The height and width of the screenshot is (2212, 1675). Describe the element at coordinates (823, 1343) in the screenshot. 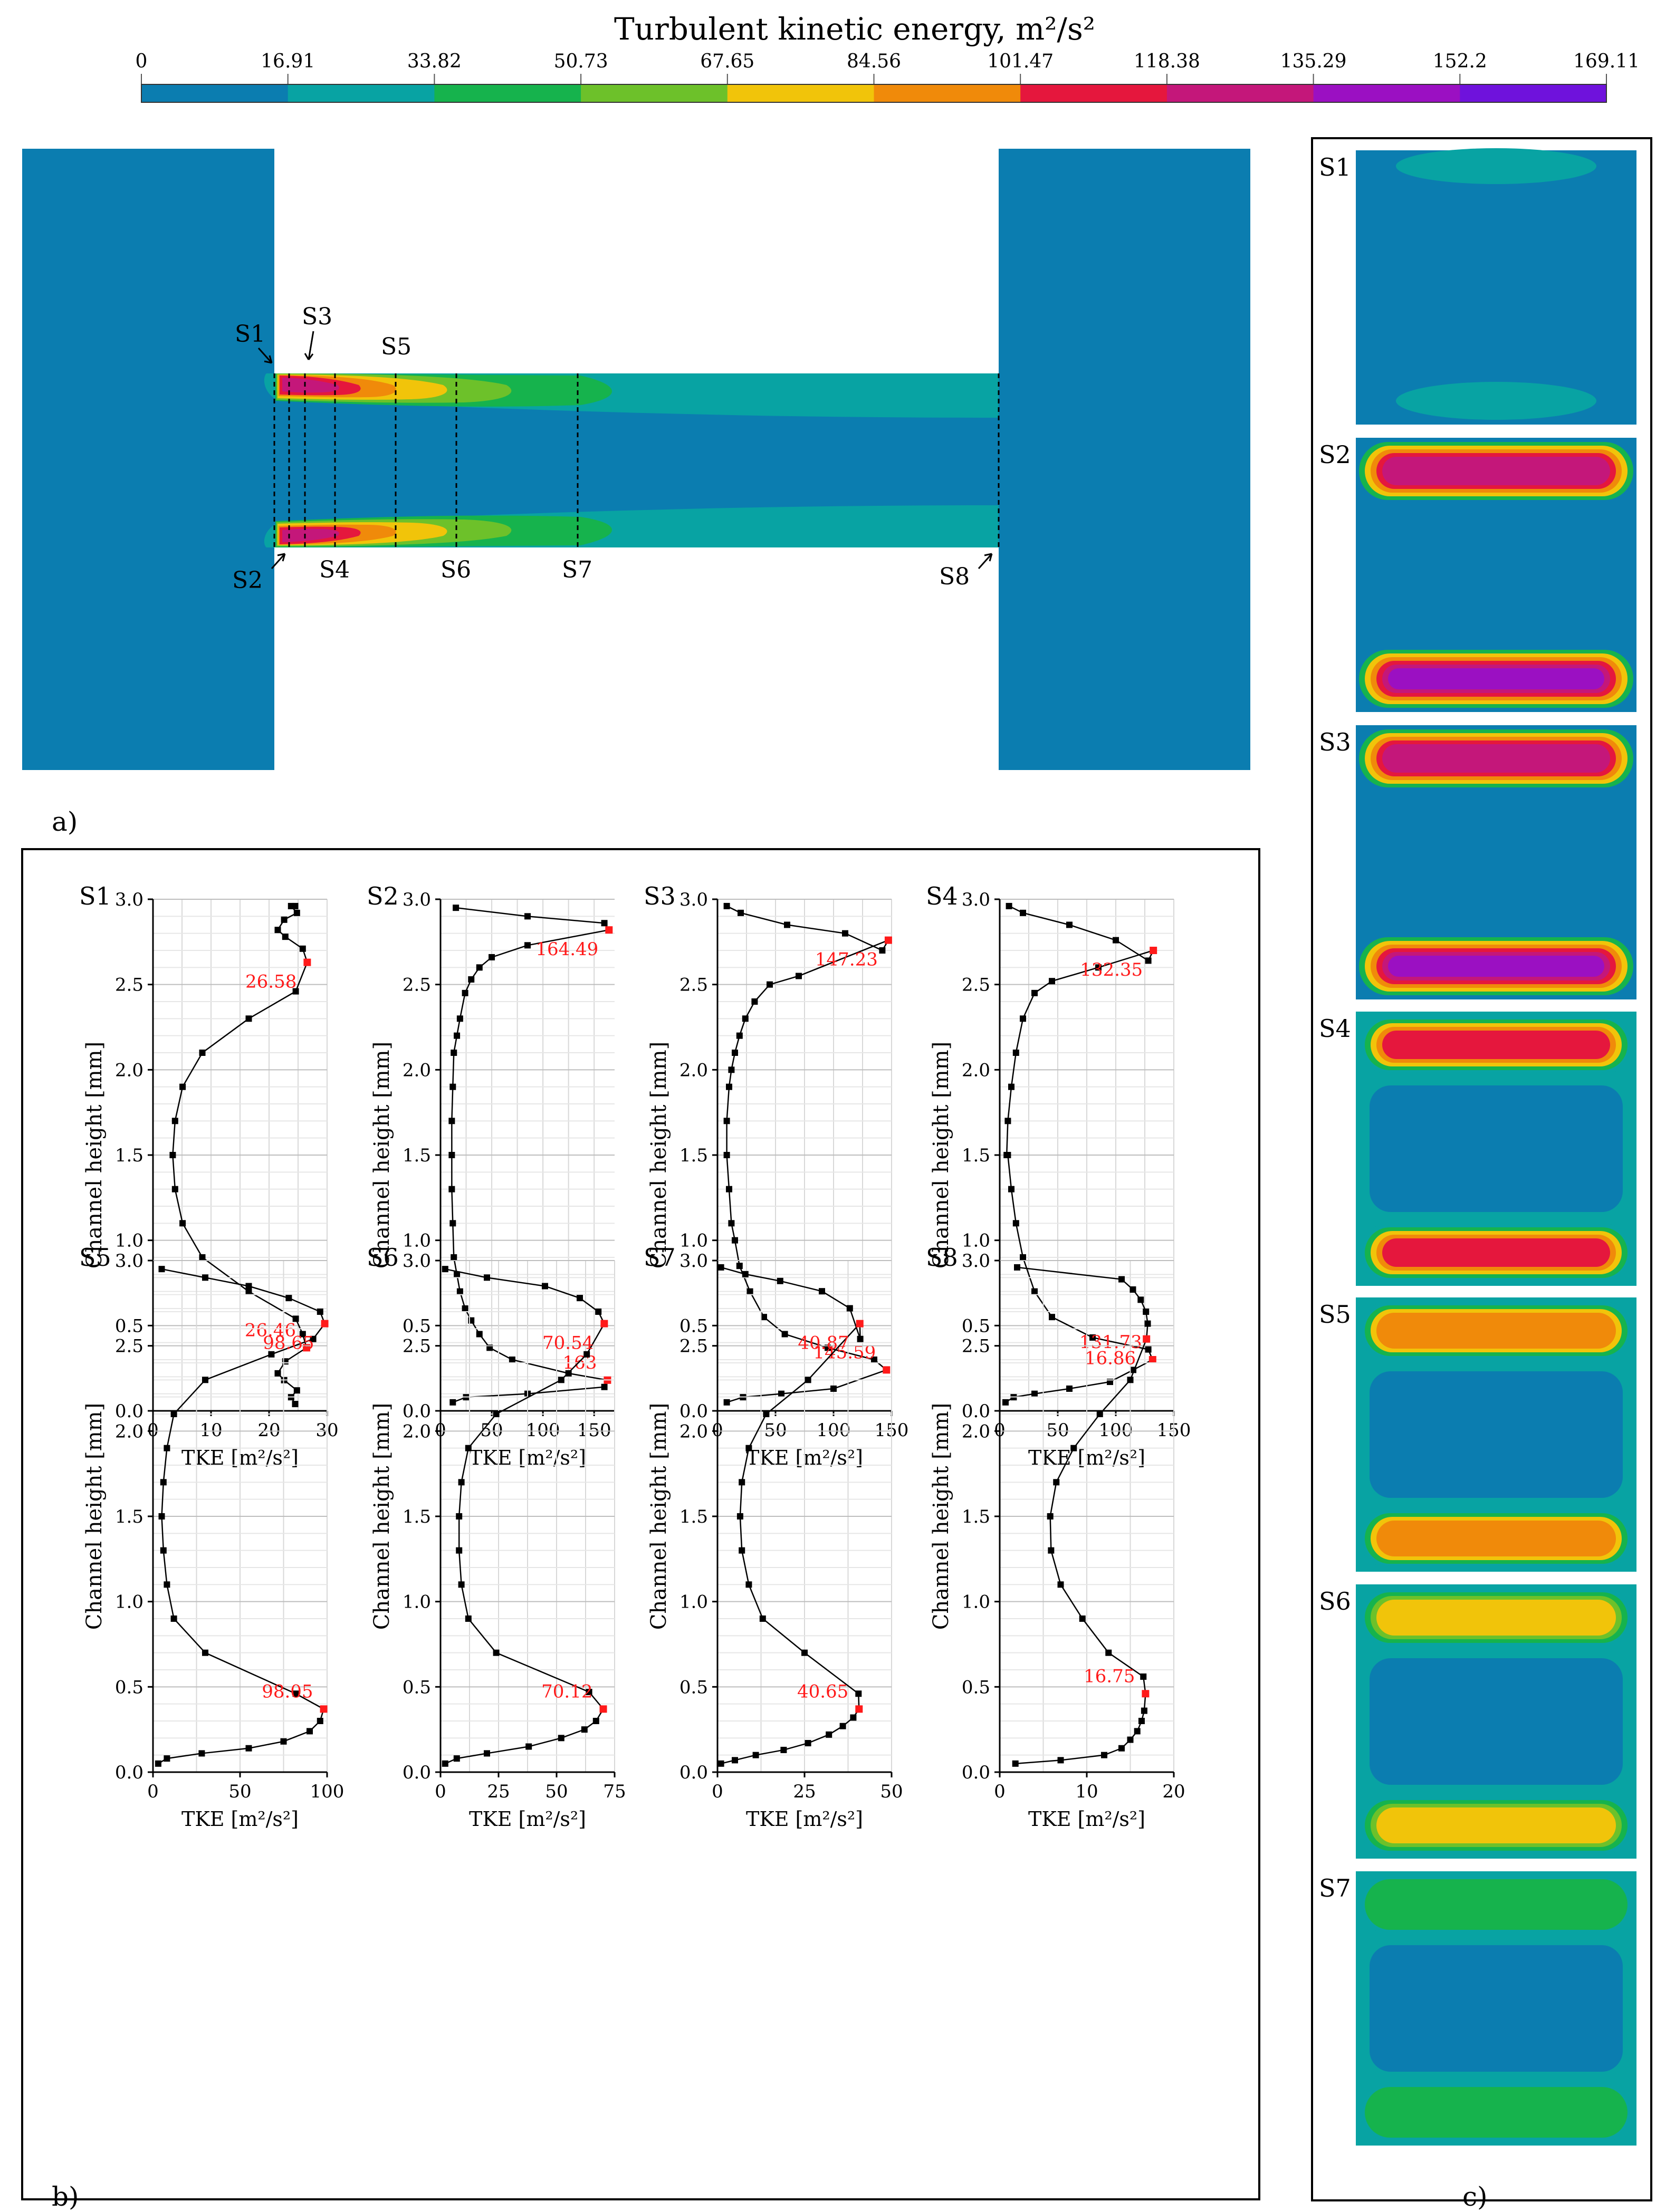

I see `peak-label: 40.87` at that location.